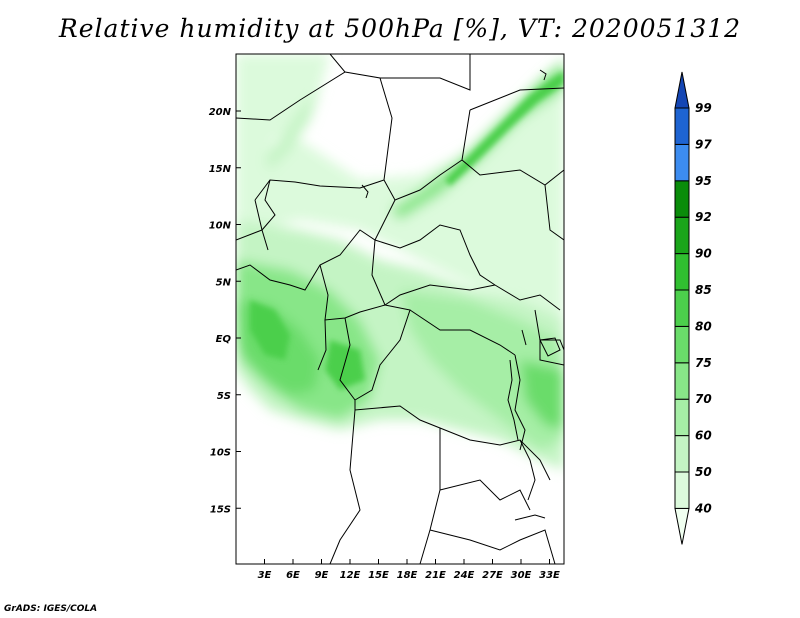 This screenshot has height=618, width=800. I want to click on longitude-axis: 3E 6E 9E 12E 15E 18E 21E 24E 27E 30E 33E, so click(409, 570).